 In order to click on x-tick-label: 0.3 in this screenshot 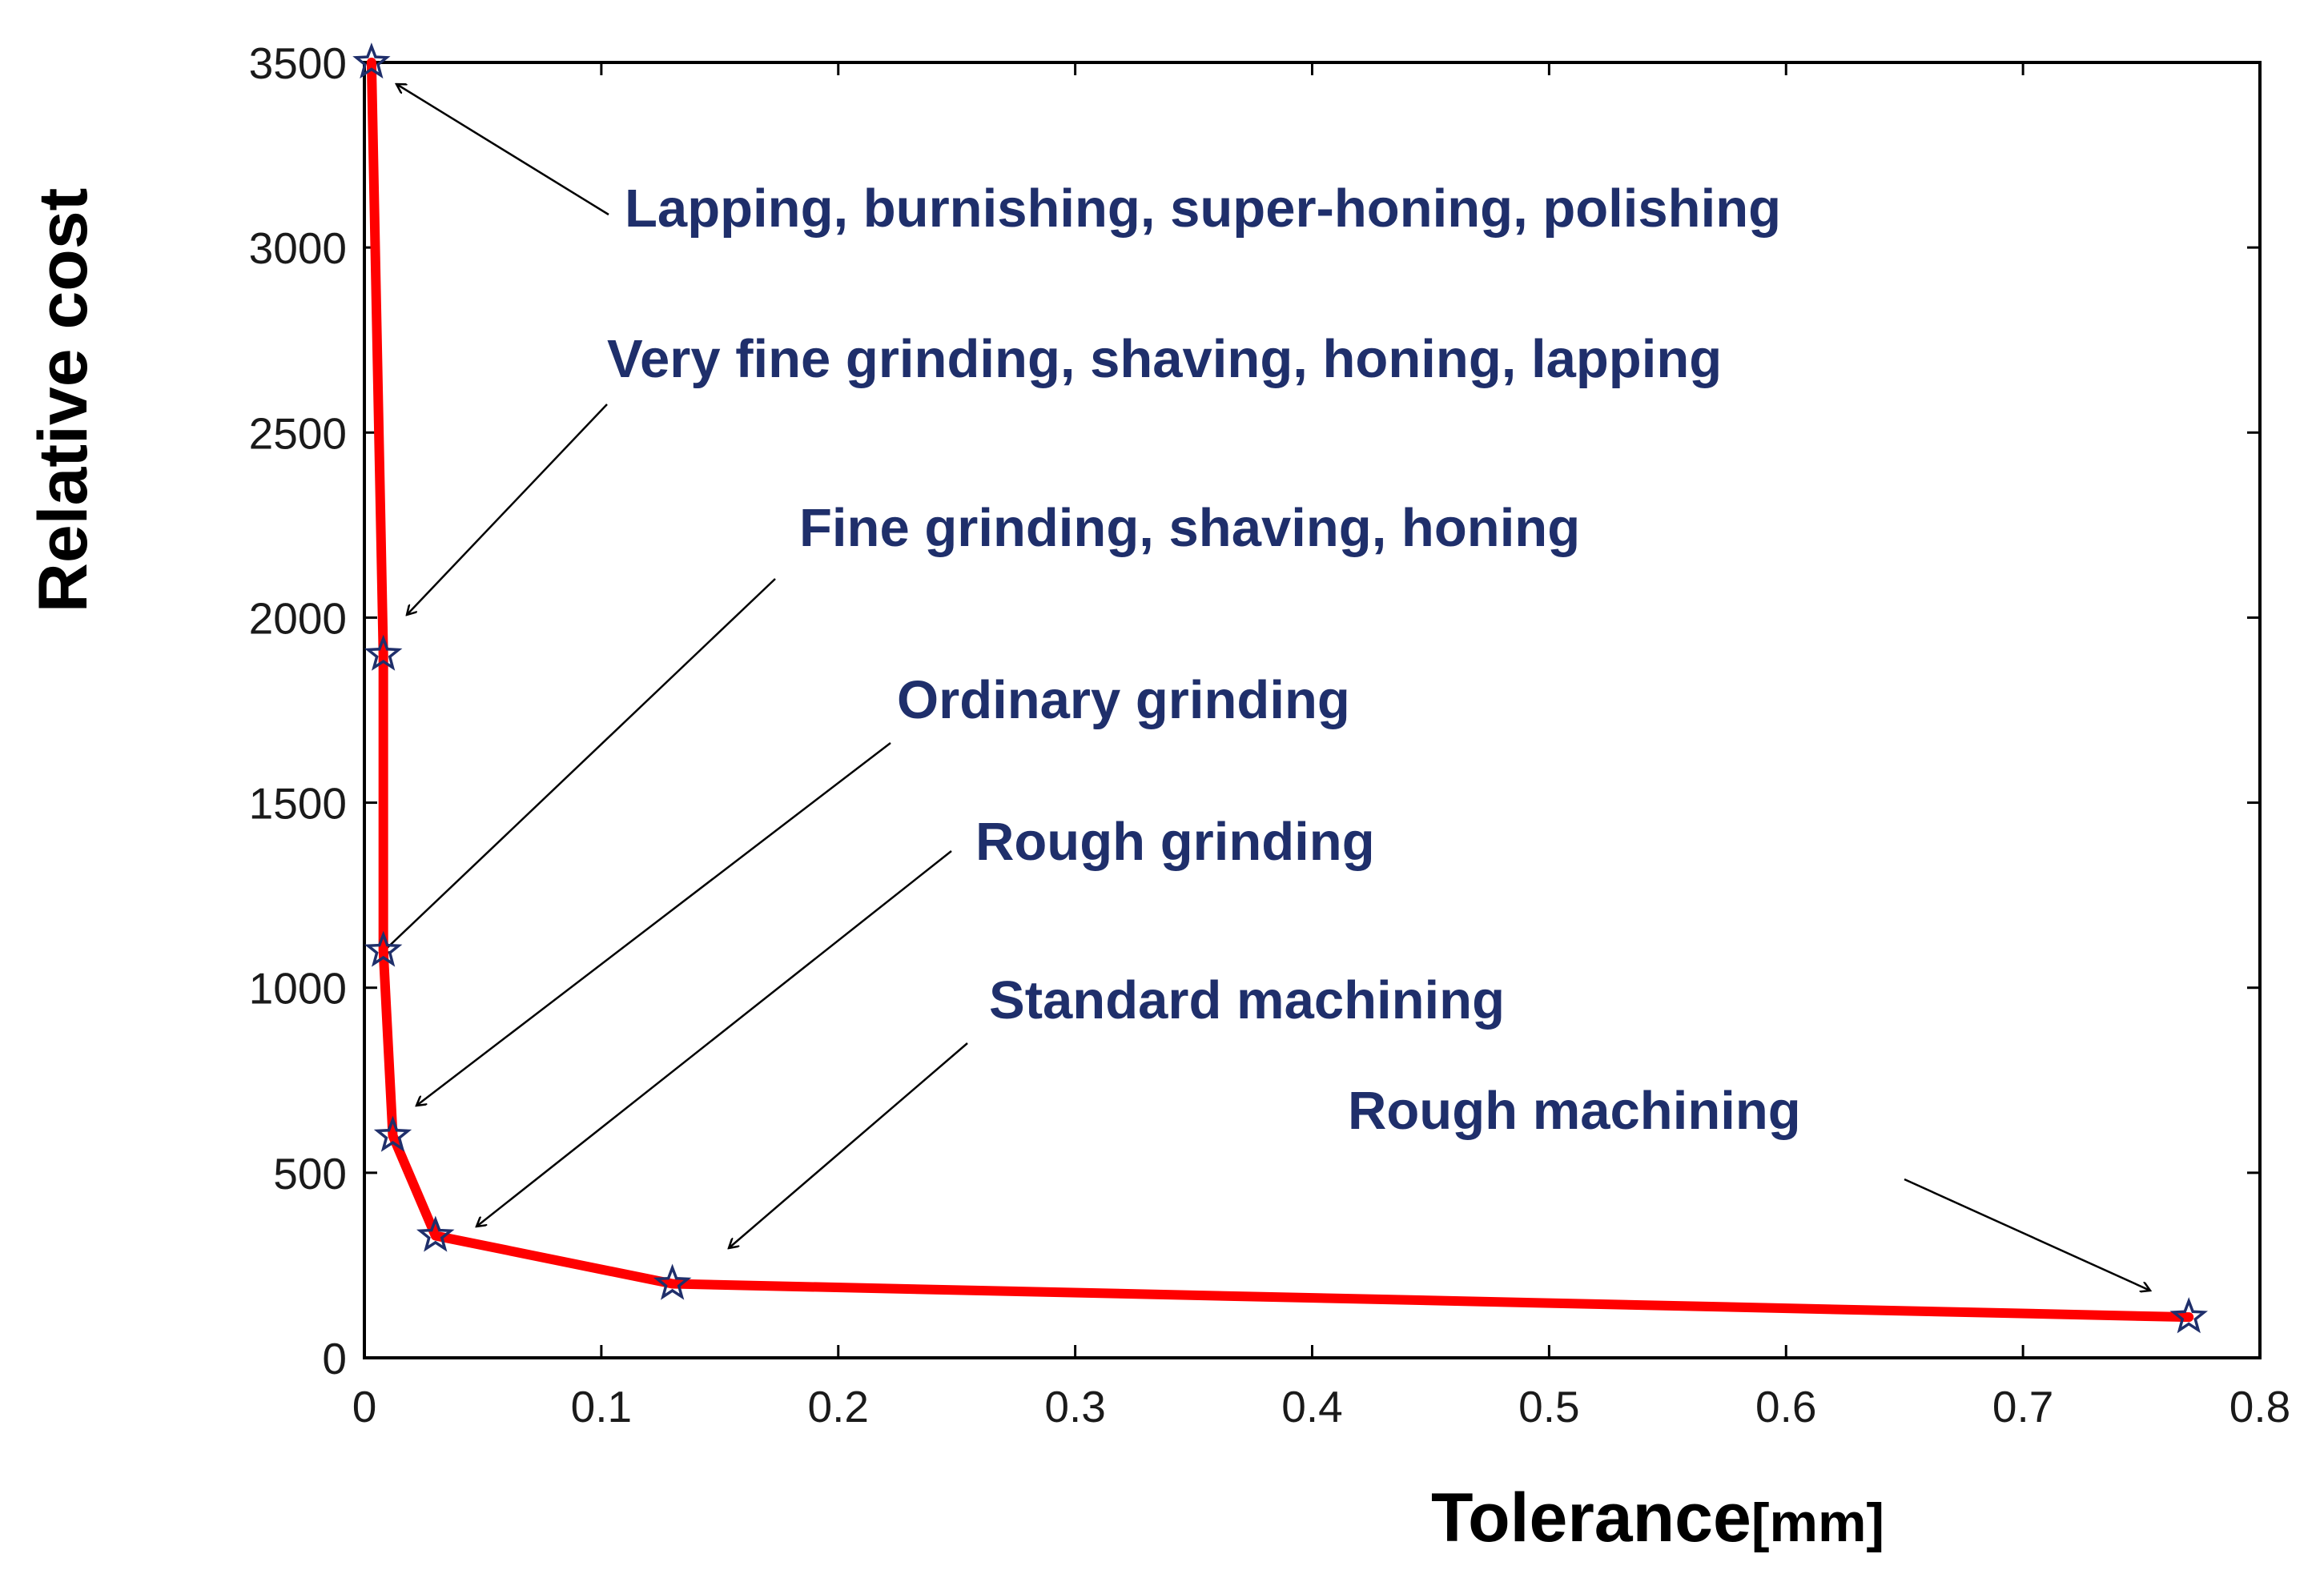, I will do `click(1074, 1406)`.